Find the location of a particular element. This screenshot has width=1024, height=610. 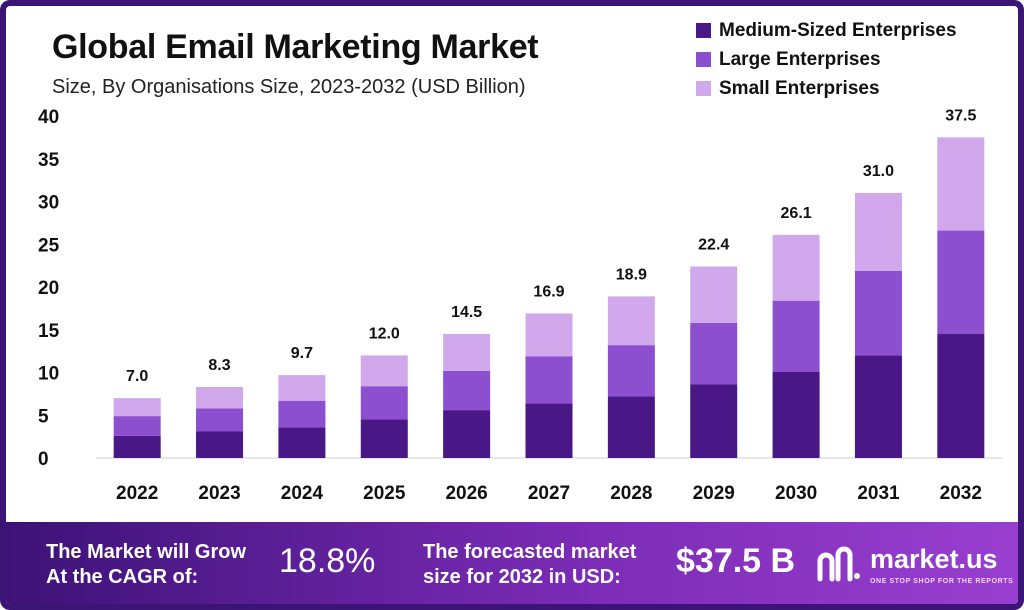

legend-label-large: Large Enterprises is located at coordinates (800, 59).